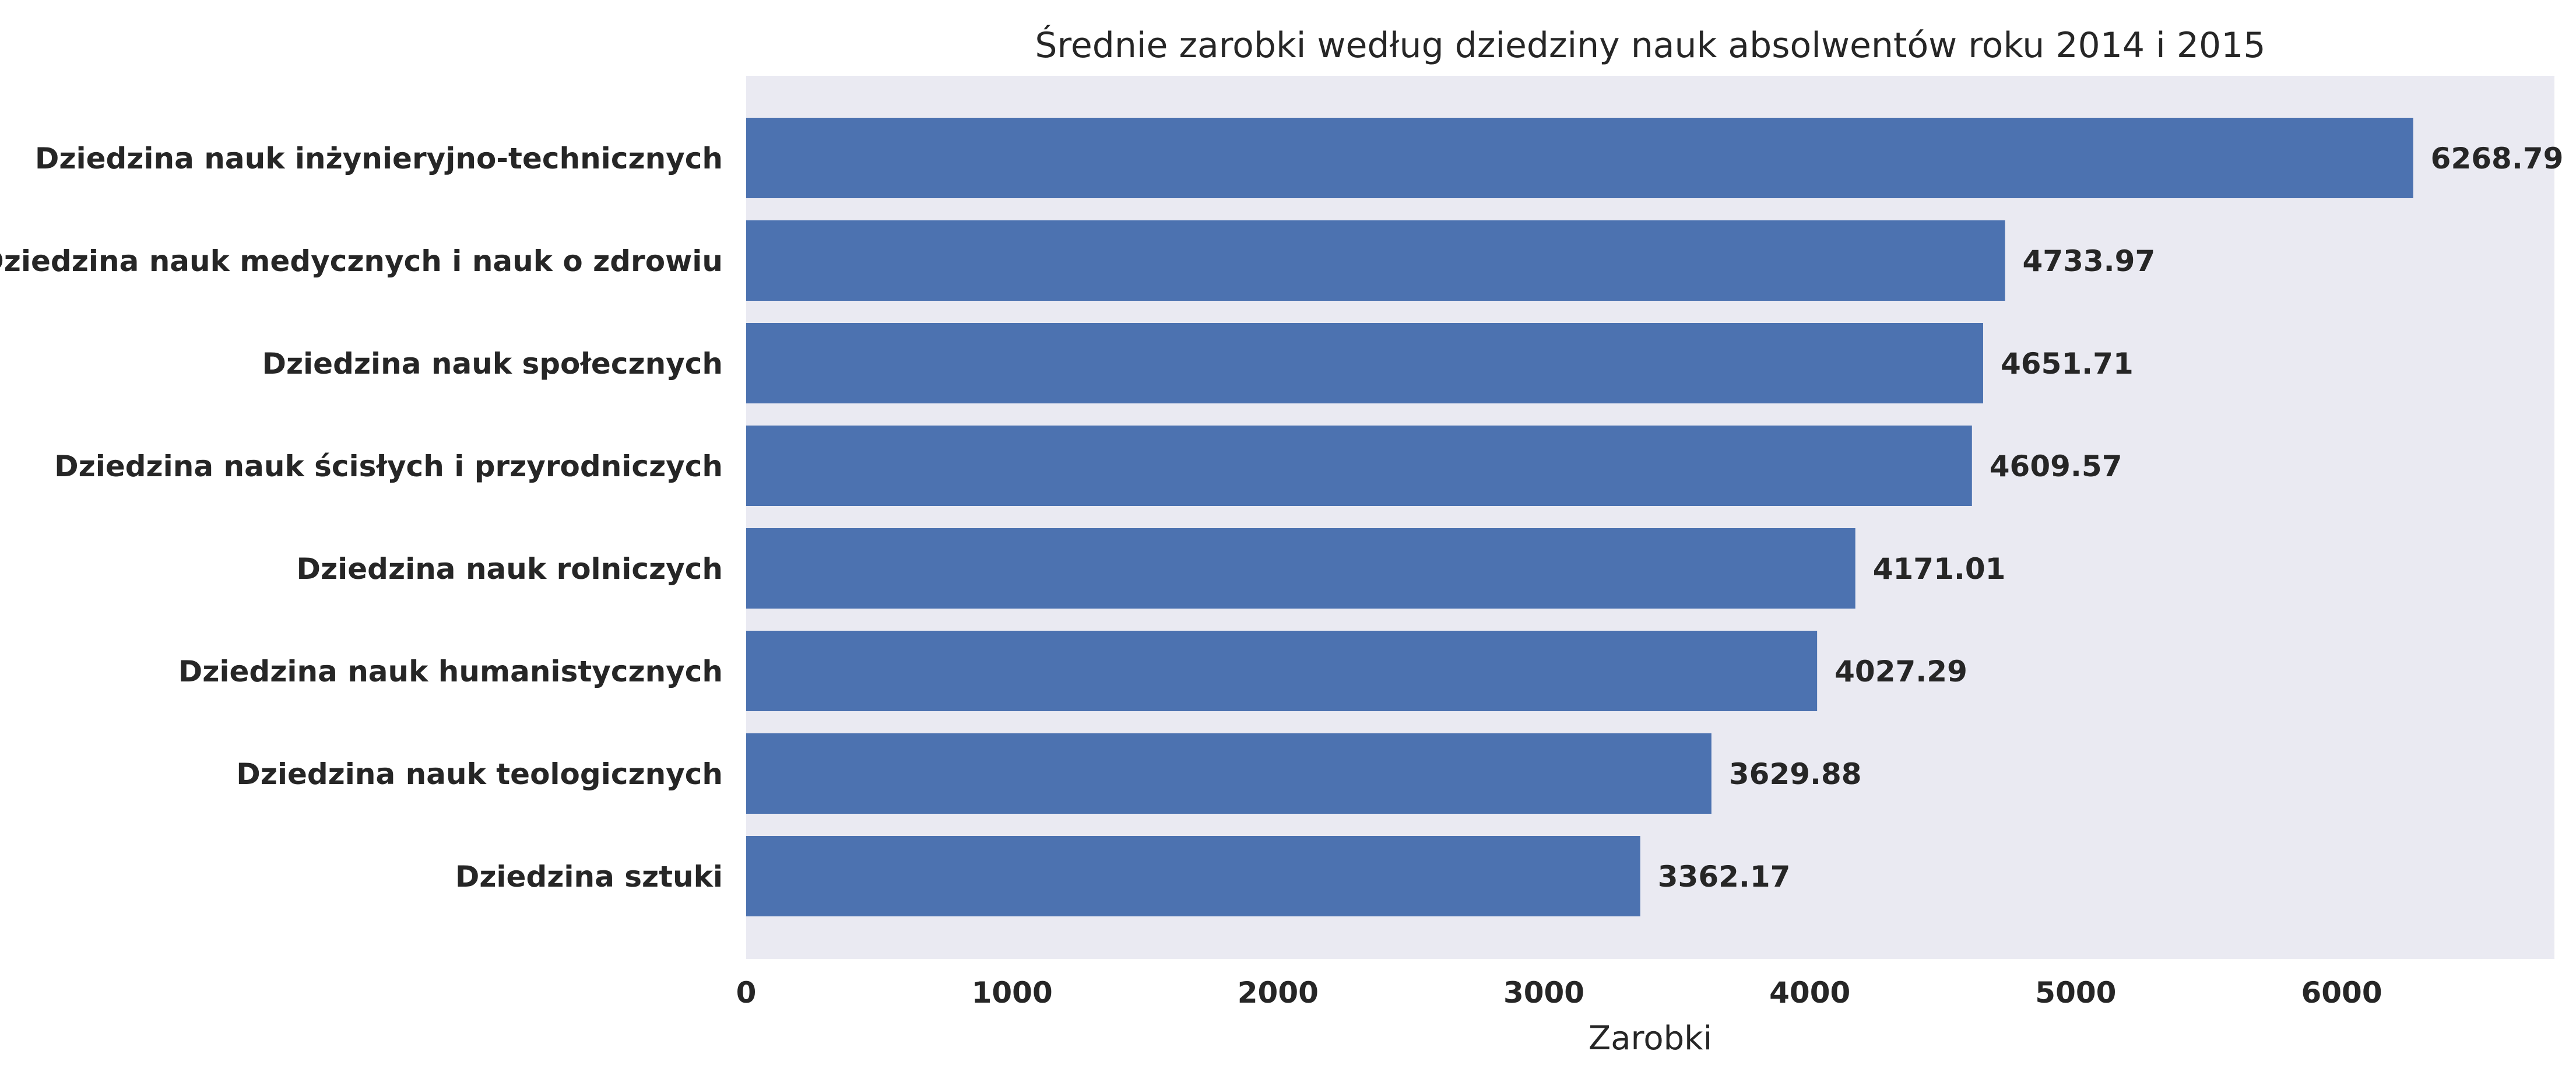 The height and width of the screenshot is (1079, 2576). What do you see at coordinates (388, 466) in the screenshot?
I see `category-label: Dziedzina nauk ścisłych i przyrodniczych` at bounding box center [388, 466].